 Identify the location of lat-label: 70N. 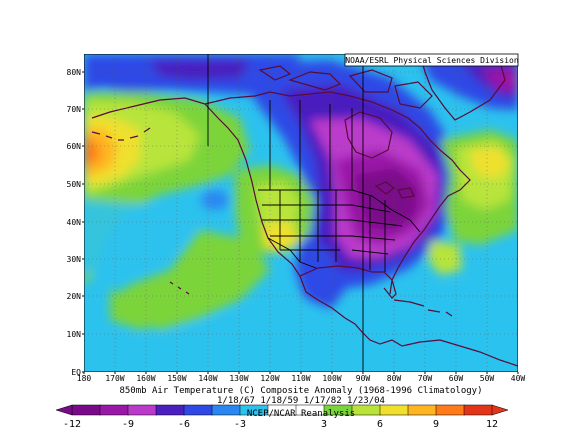
(74, 109).